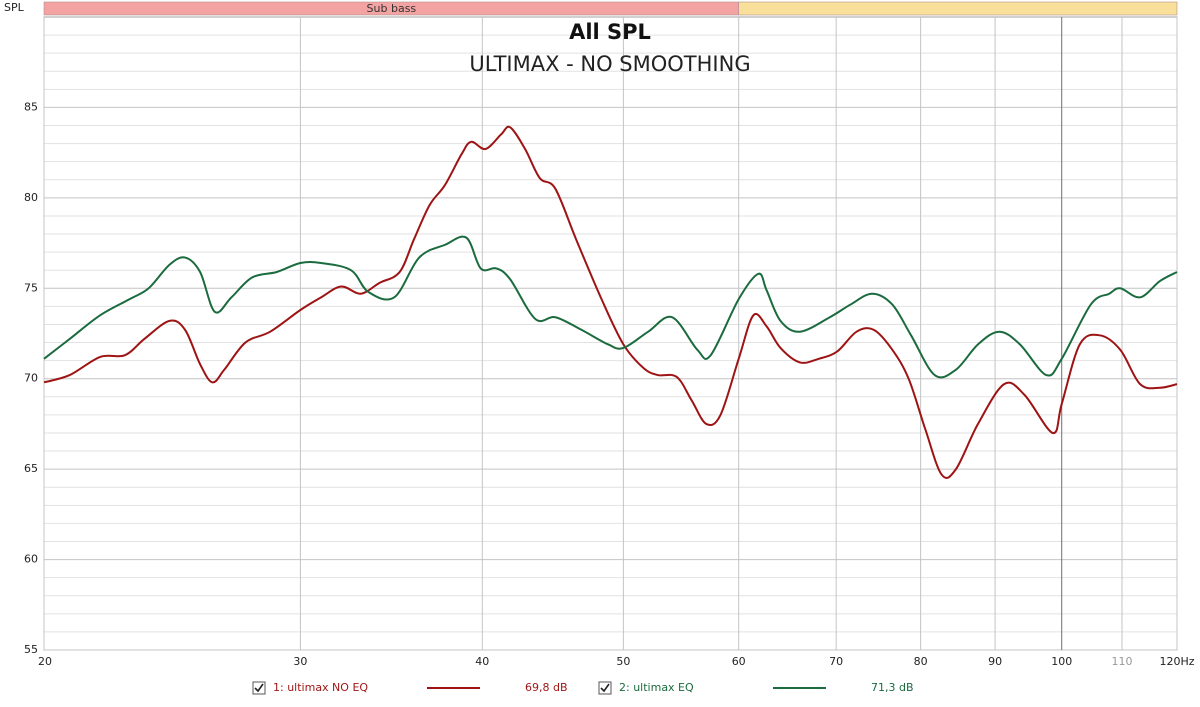 The height and width of the screenshot is (707, 1200). Describe the element at coordinates (656, 687) in the screenshot. I see `legend-label: 2: ultimax EQ` at that location.